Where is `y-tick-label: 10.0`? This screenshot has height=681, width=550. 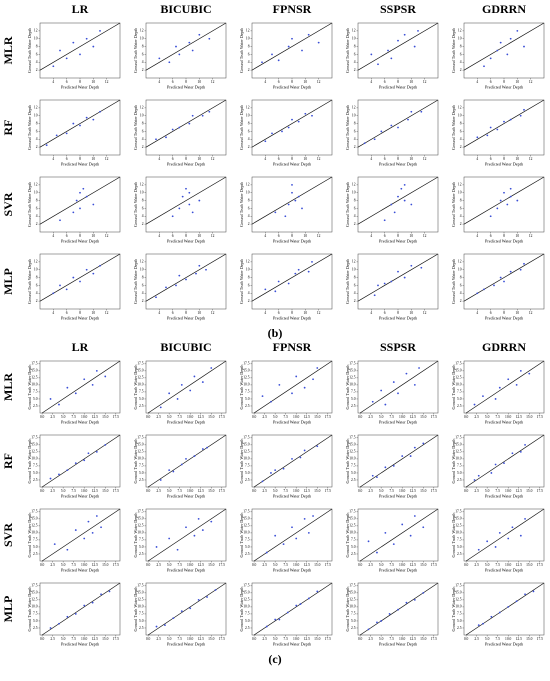
y-tick-label: 10.0 is located at coordinates (140, 607).